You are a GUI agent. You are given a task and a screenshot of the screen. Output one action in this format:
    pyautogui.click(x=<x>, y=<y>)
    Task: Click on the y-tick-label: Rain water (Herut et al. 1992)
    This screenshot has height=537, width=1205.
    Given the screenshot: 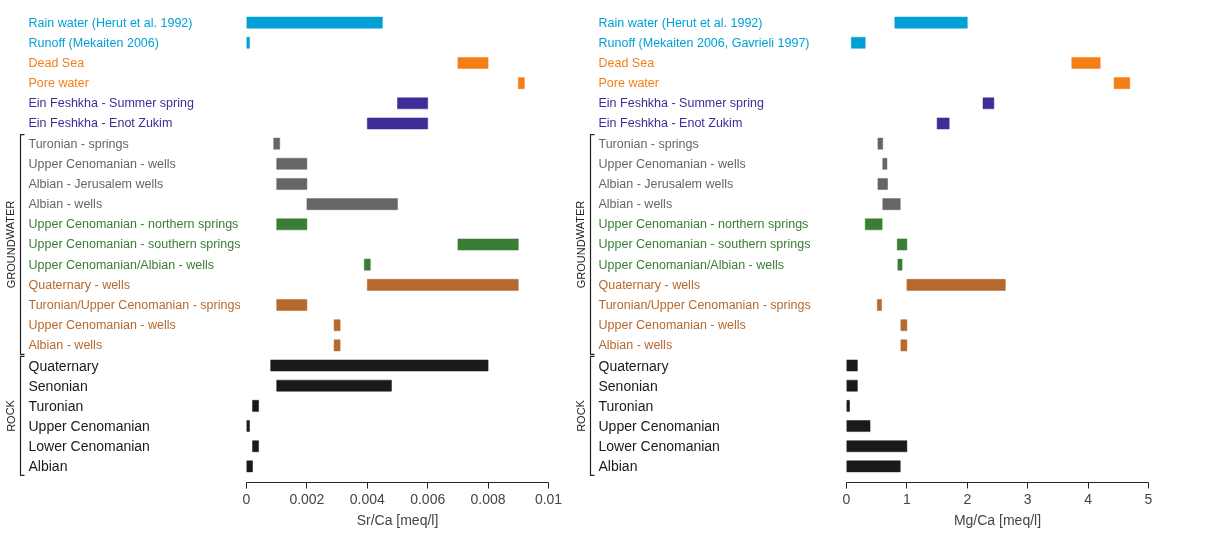 What is the action you would take?
    pyautogui.click(x=110, y=22)
    